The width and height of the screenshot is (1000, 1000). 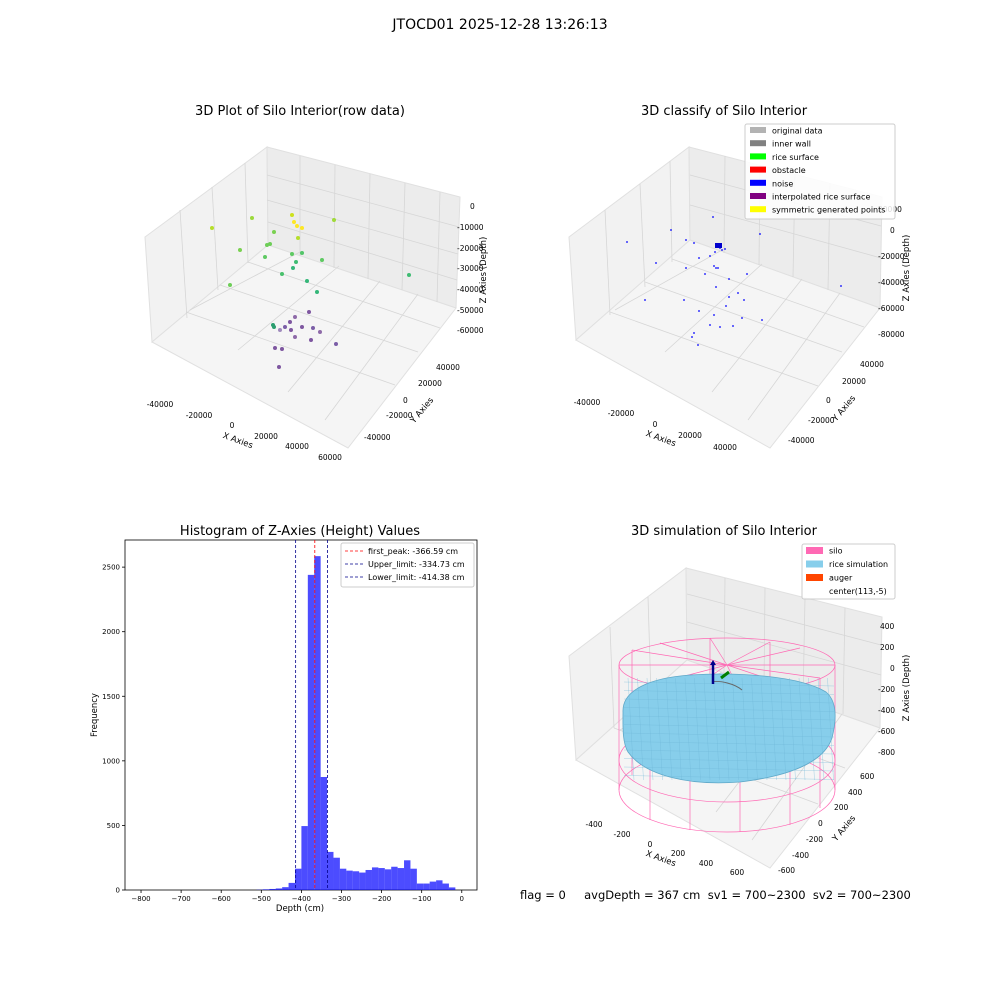 What do you see at coordinates (891, 334) in the screenshot?
I see `p2-ztick: -80000` at bounding box center [891, 334].